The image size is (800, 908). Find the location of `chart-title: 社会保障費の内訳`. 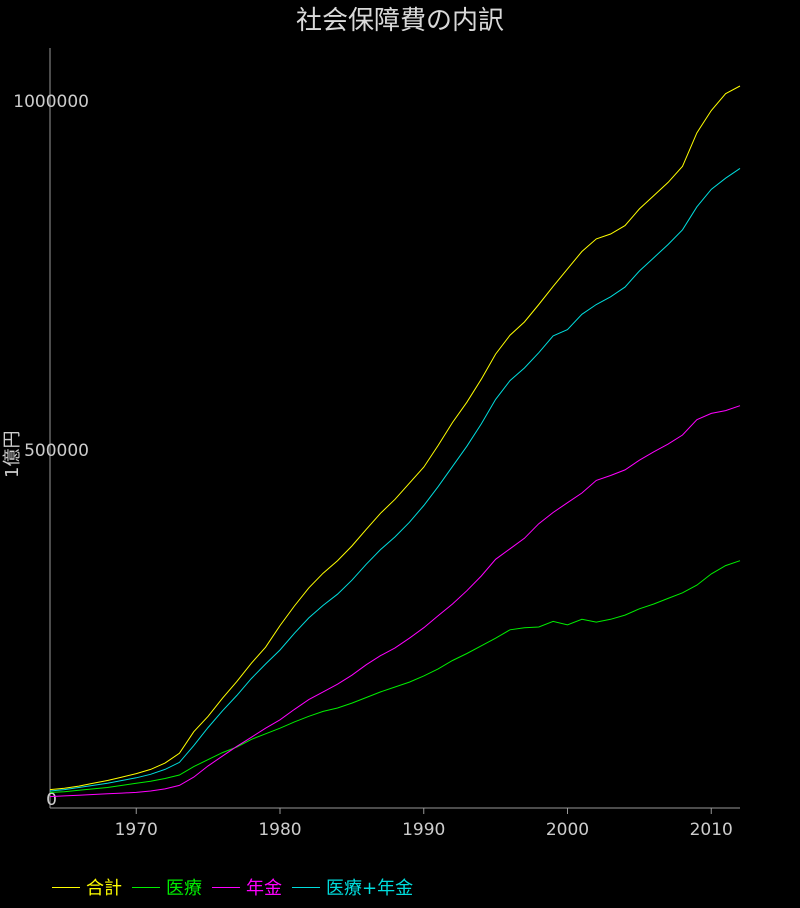

chart-title: 社会保障費の内訳 is located at coordinates (400, 21).